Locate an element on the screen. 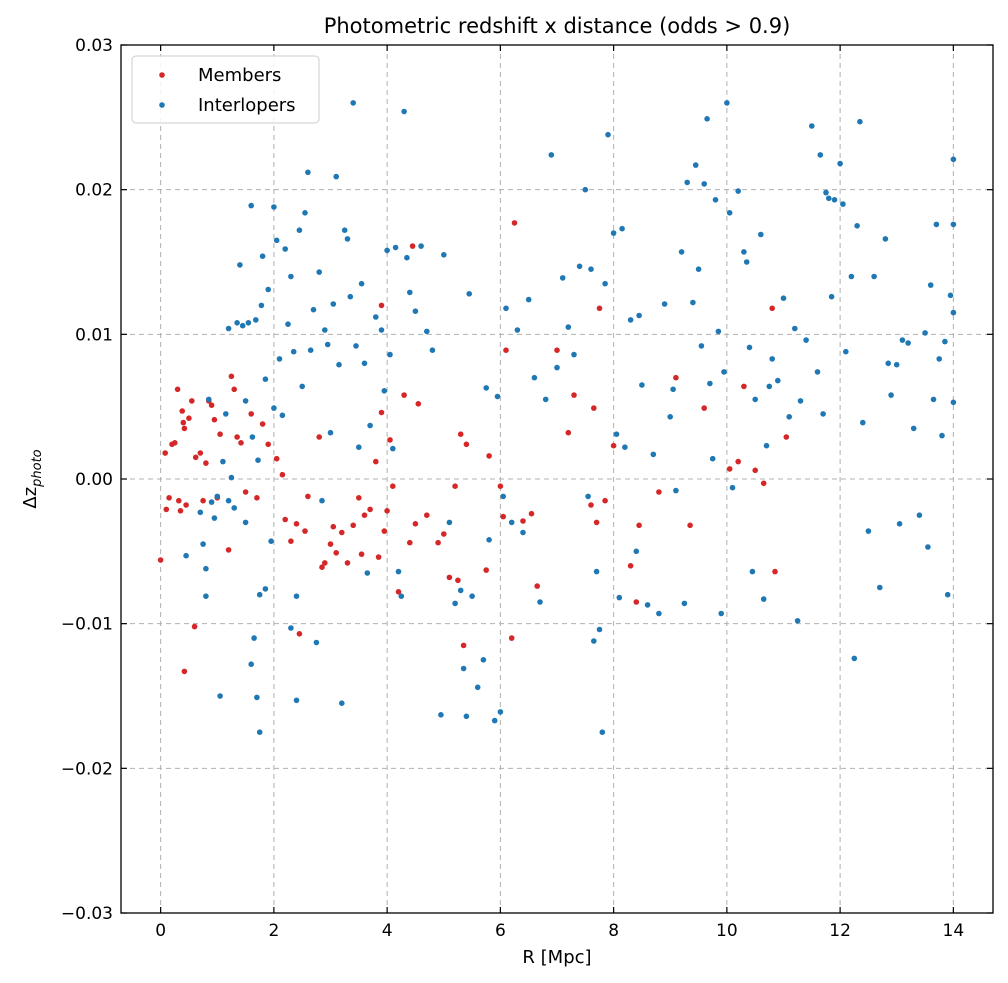 The image size is (1008, 983). y-axis-label-base: Δz is located at coordinates (30, 498).